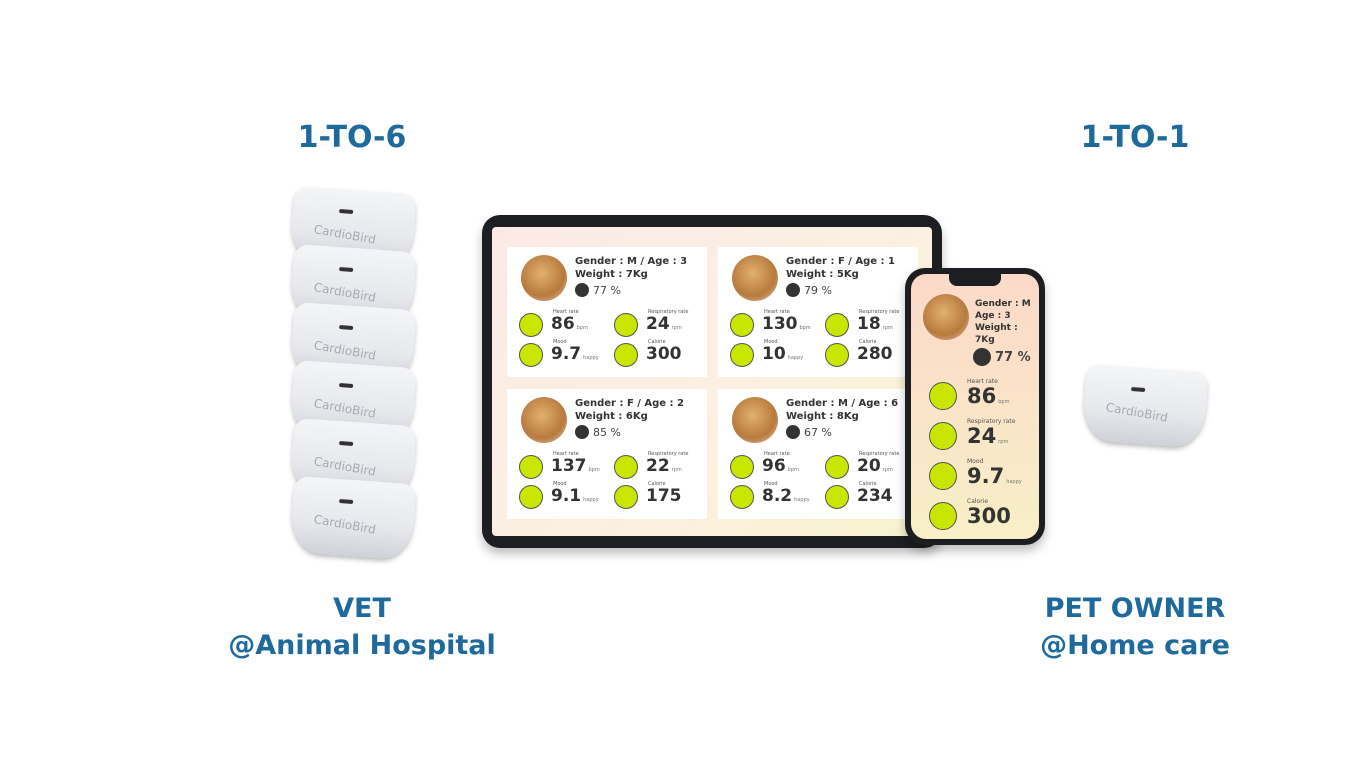 This screenshot has width=1366, height=768. I want to click on metric-calorie: Calorie 300, so click(979, 516).